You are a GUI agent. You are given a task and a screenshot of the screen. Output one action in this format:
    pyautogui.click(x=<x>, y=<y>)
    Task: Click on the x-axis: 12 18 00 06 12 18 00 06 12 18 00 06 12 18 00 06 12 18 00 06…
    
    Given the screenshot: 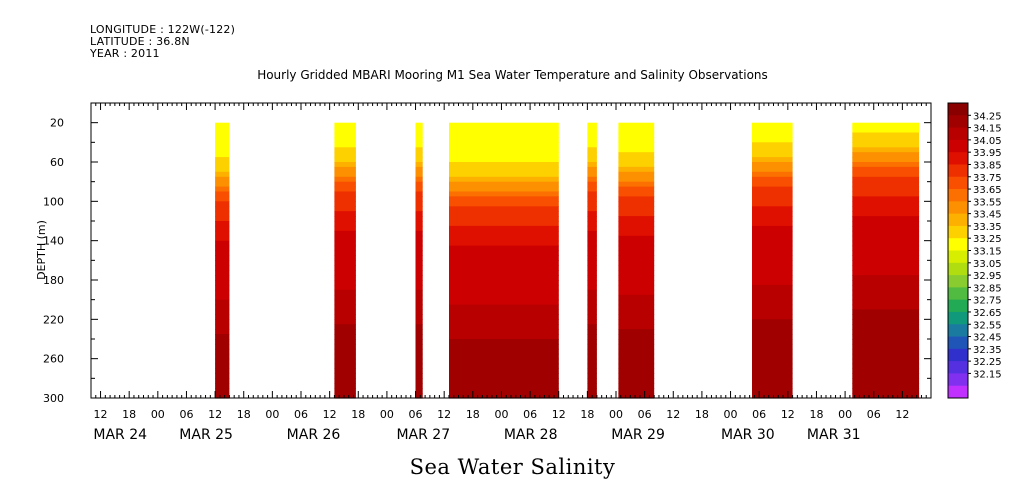 What is the action you would take?
    pyautogui.click(x=501, y=425)
    